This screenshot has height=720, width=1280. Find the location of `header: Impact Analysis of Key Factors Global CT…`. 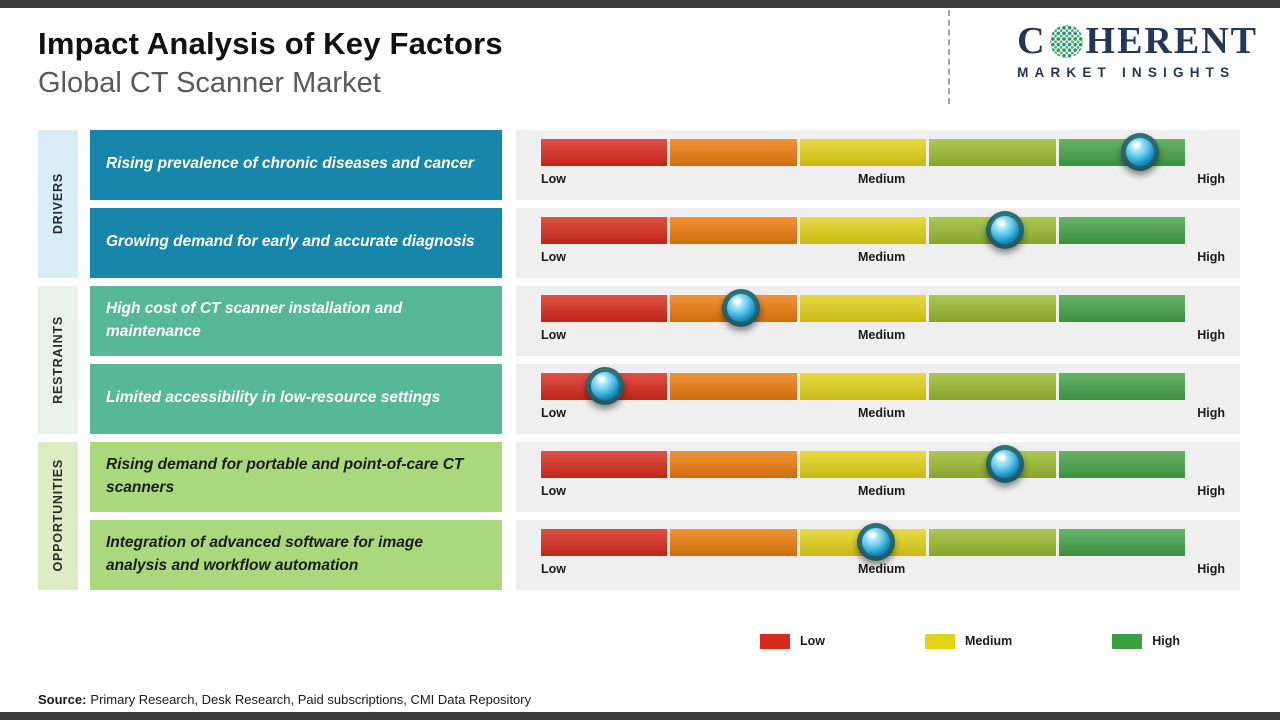

header: Impact Analysis of Key Factors Global CT… is located at coordinates (640, 52).